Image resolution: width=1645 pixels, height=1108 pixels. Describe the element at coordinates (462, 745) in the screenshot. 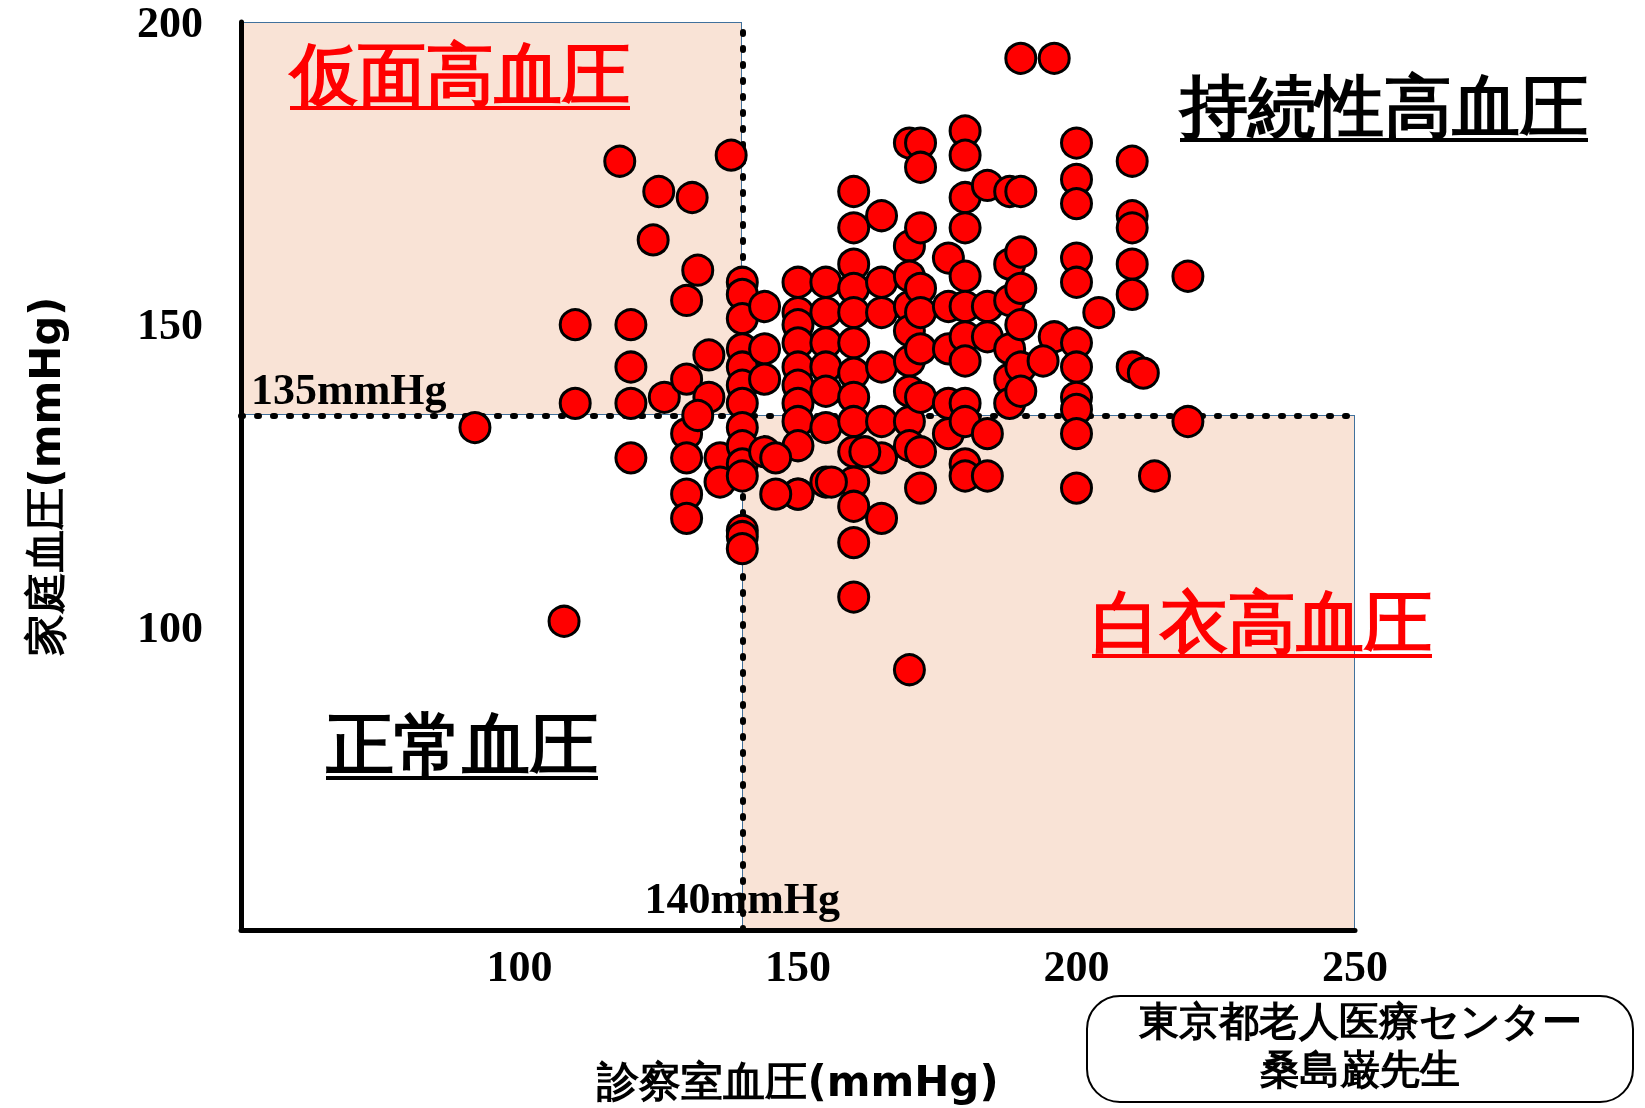

I see `annotation: 正常血圧` at that location.